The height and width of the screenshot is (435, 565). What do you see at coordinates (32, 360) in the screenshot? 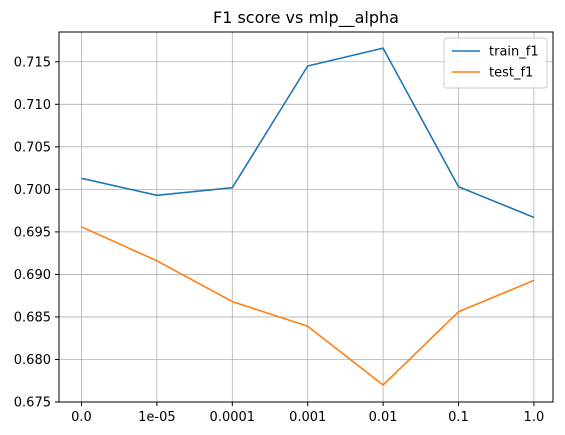
I see `y-tick-label: 0.680` at bounding box center [32, 360].